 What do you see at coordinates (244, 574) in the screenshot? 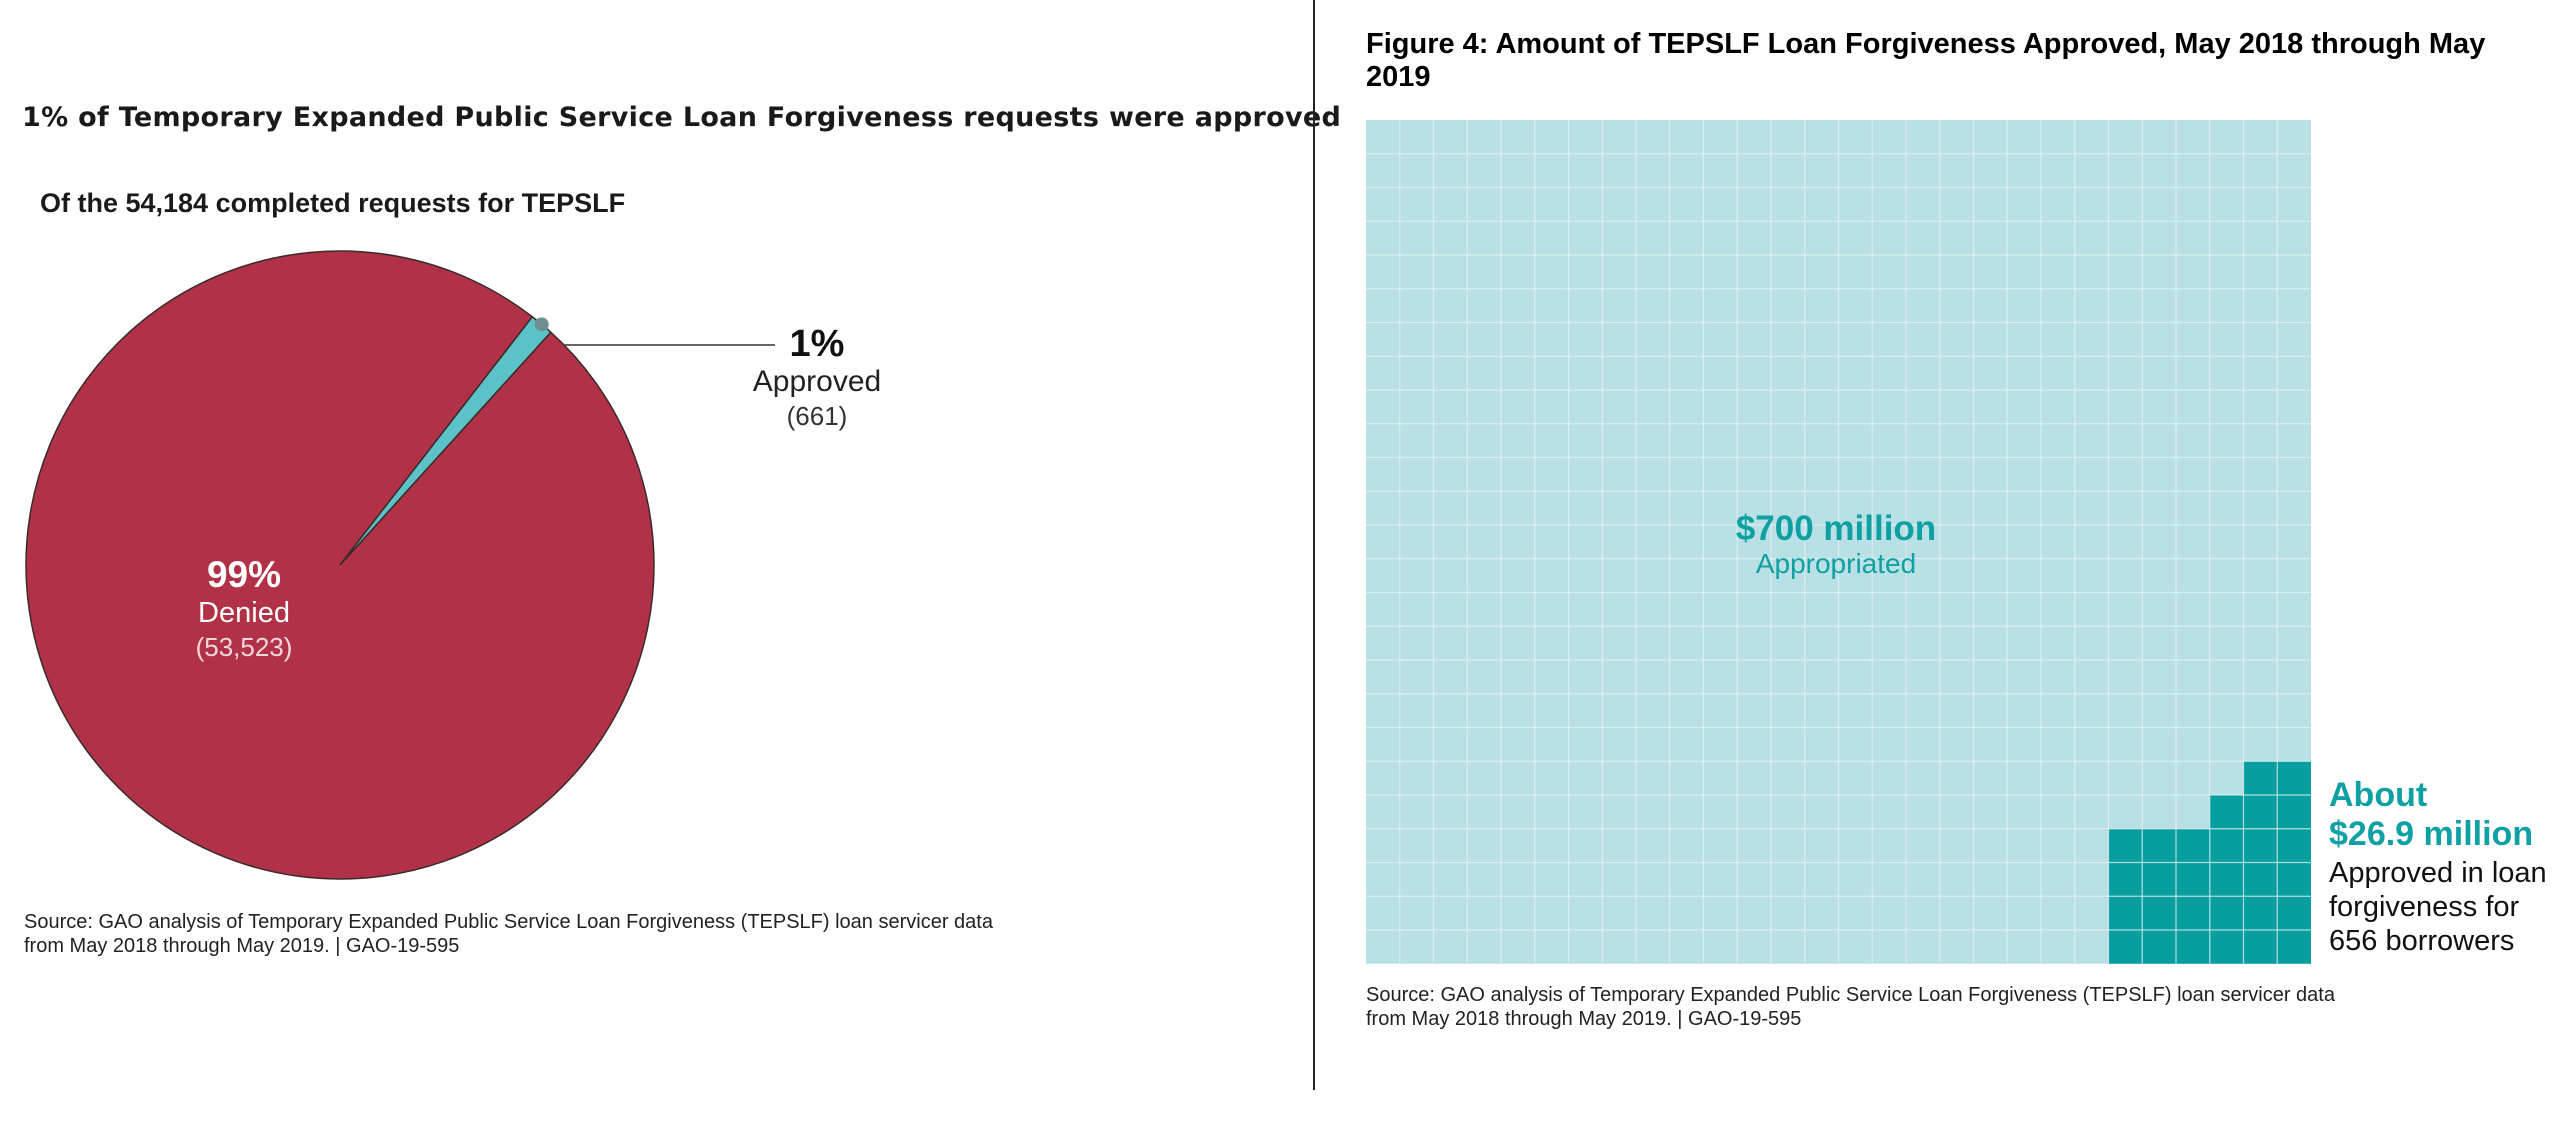
I see `denied-percent-label: 99%` at bounding box center [244, 574].